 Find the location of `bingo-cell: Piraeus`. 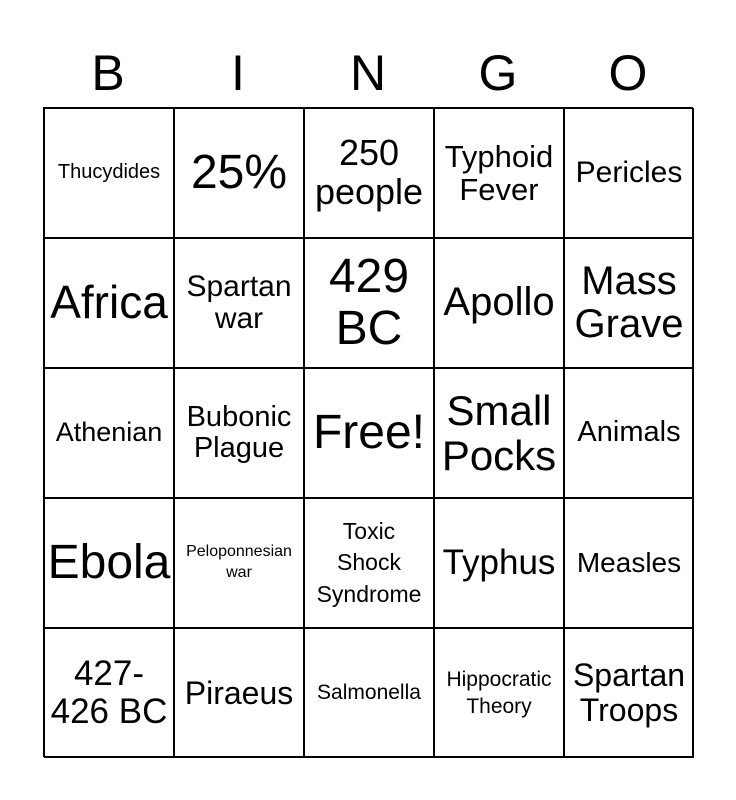

bingo-cell: Piraeus is located at coordinates (239, 693).